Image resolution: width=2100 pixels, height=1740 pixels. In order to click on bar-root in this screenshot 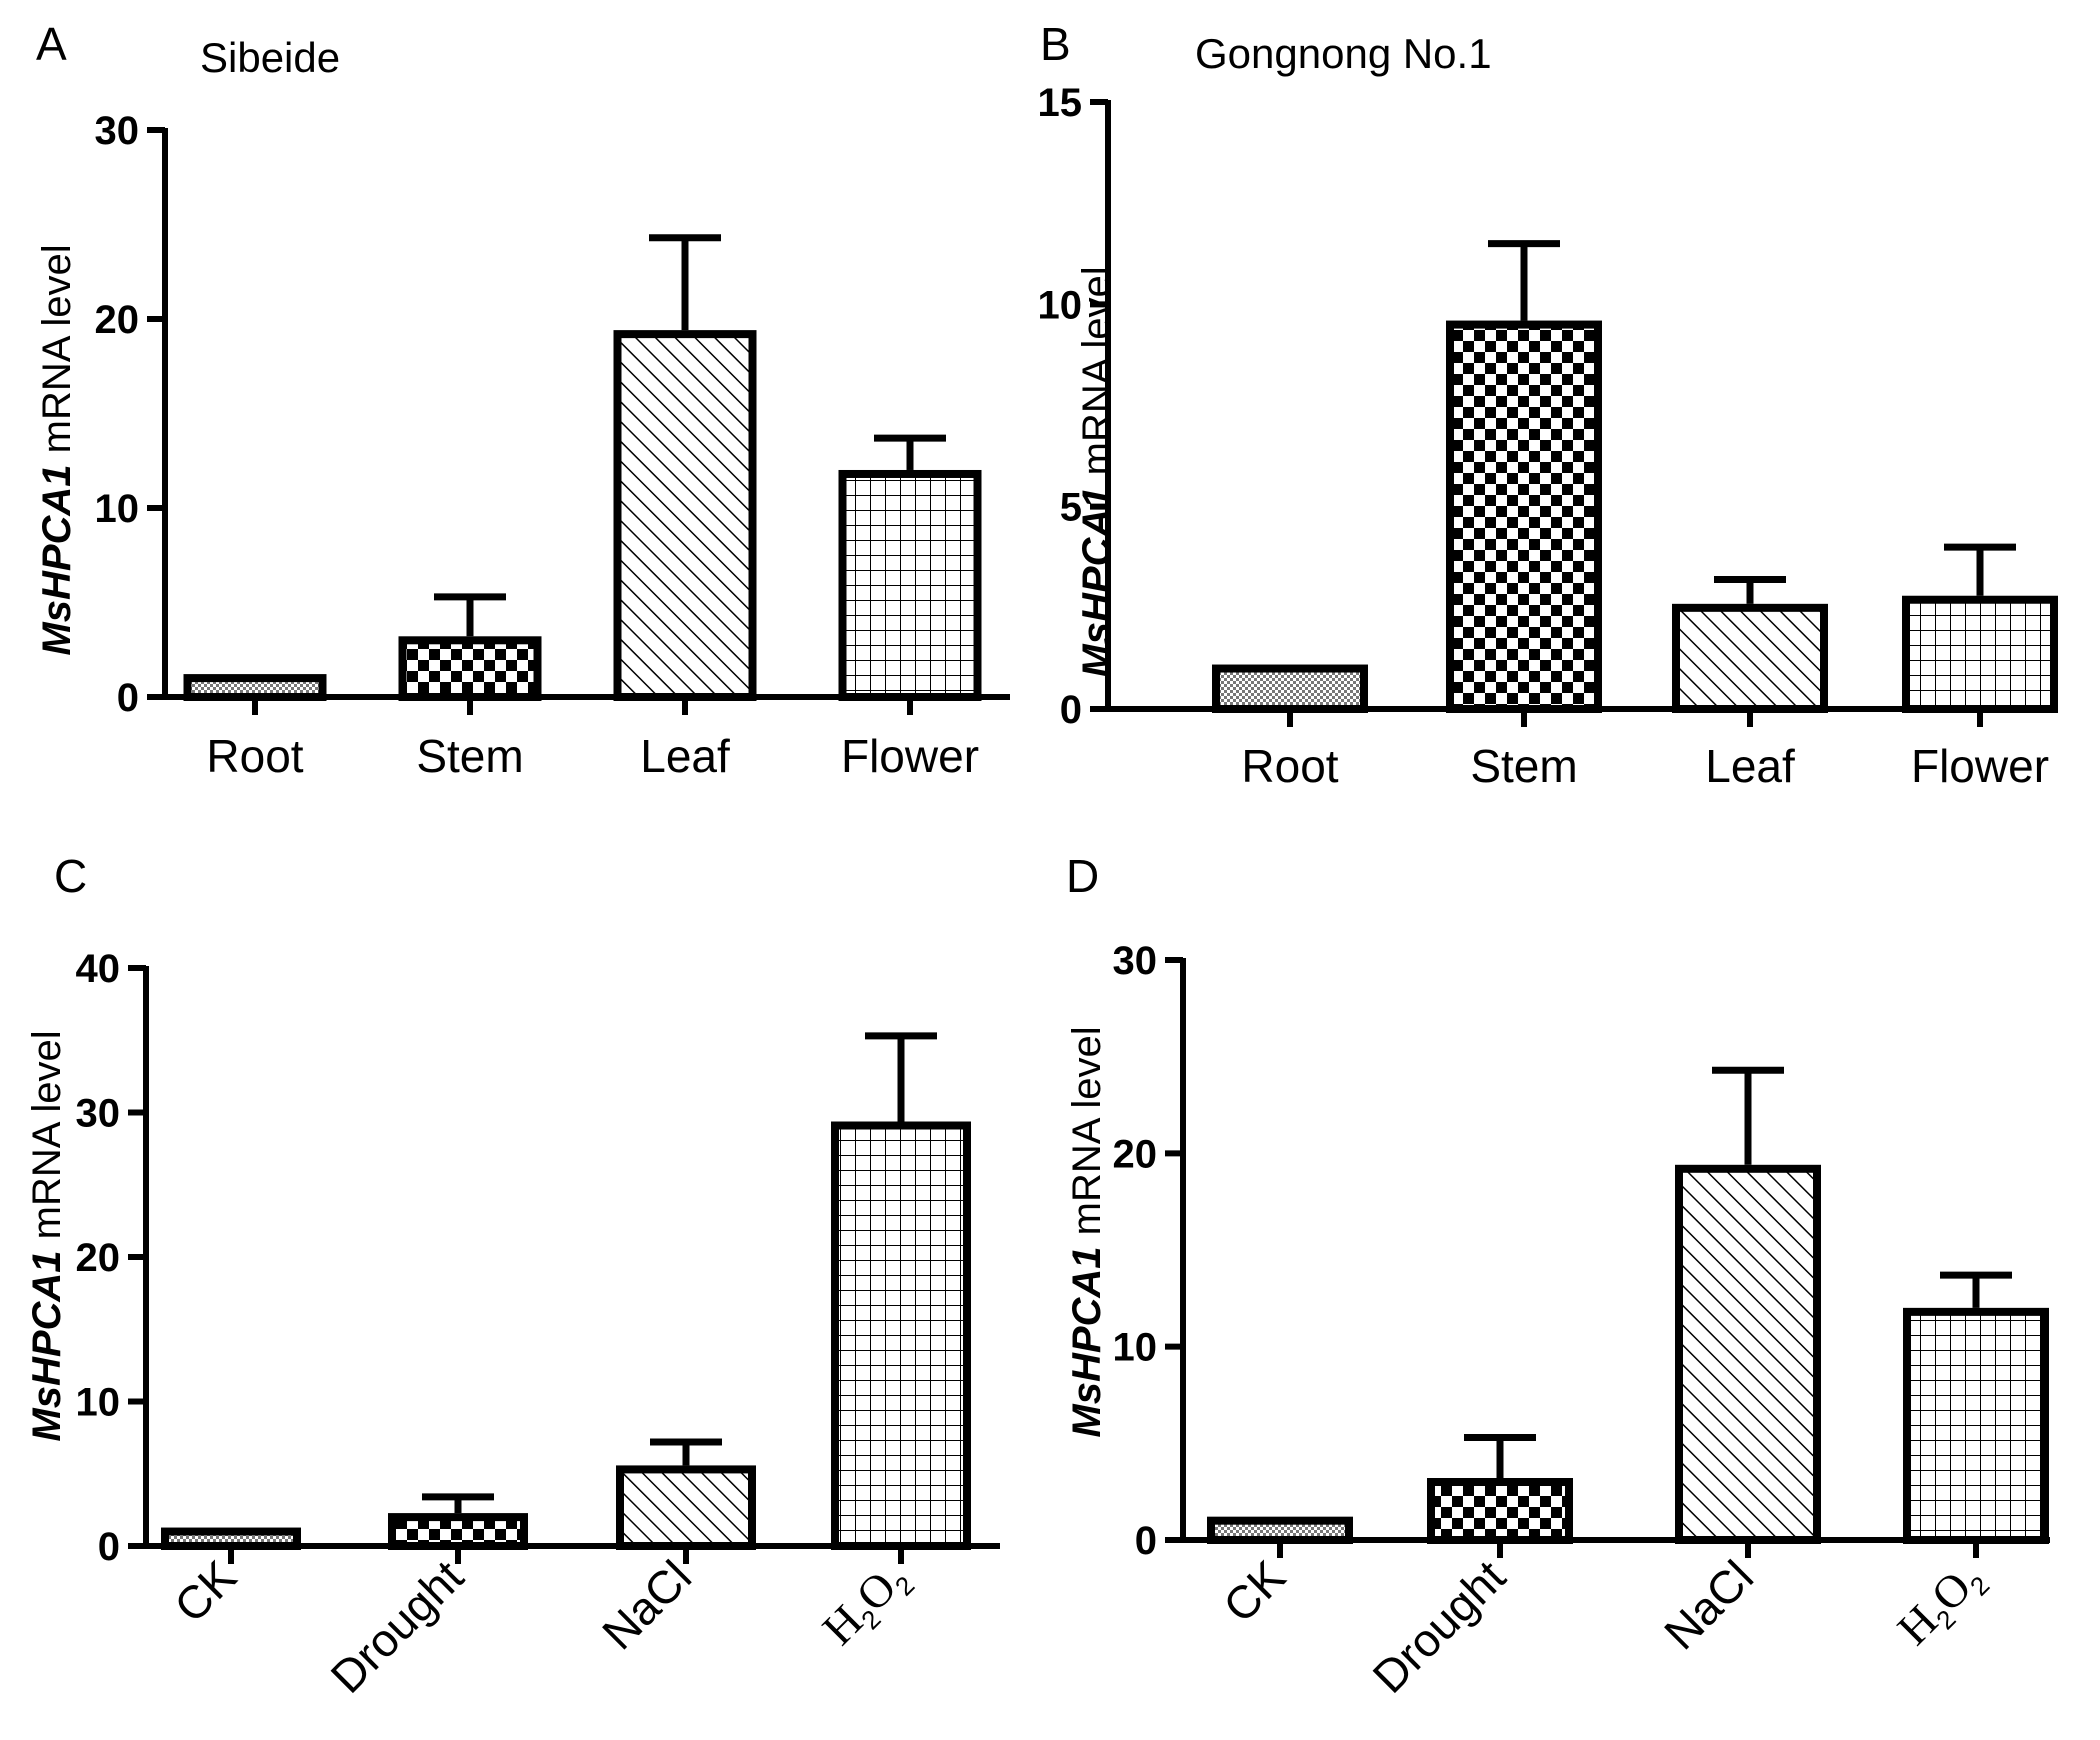, I will do `click(1290, 688)`.